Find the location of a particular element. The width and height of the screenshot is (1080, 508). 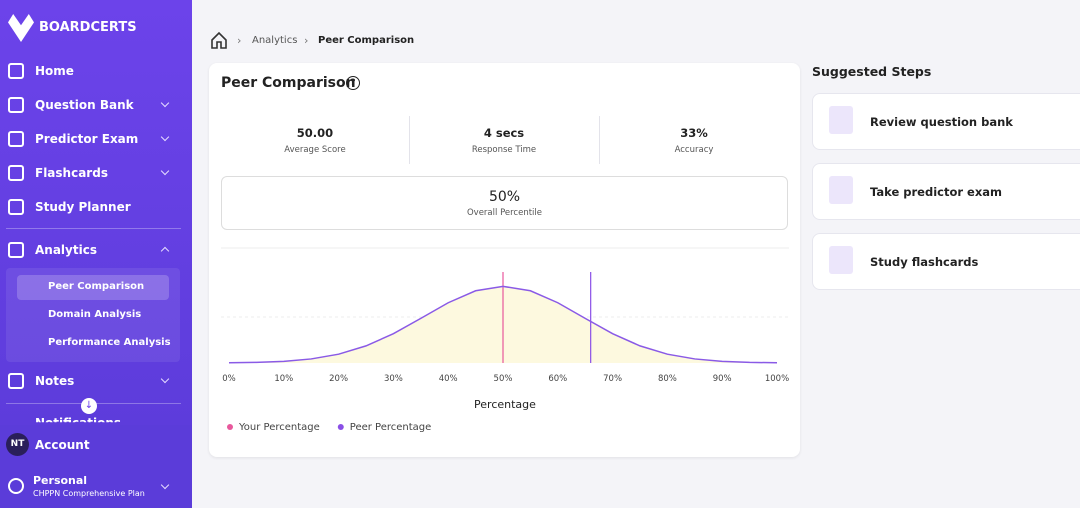

card-title: Peer Comparison is located at coordinates (288, 83).